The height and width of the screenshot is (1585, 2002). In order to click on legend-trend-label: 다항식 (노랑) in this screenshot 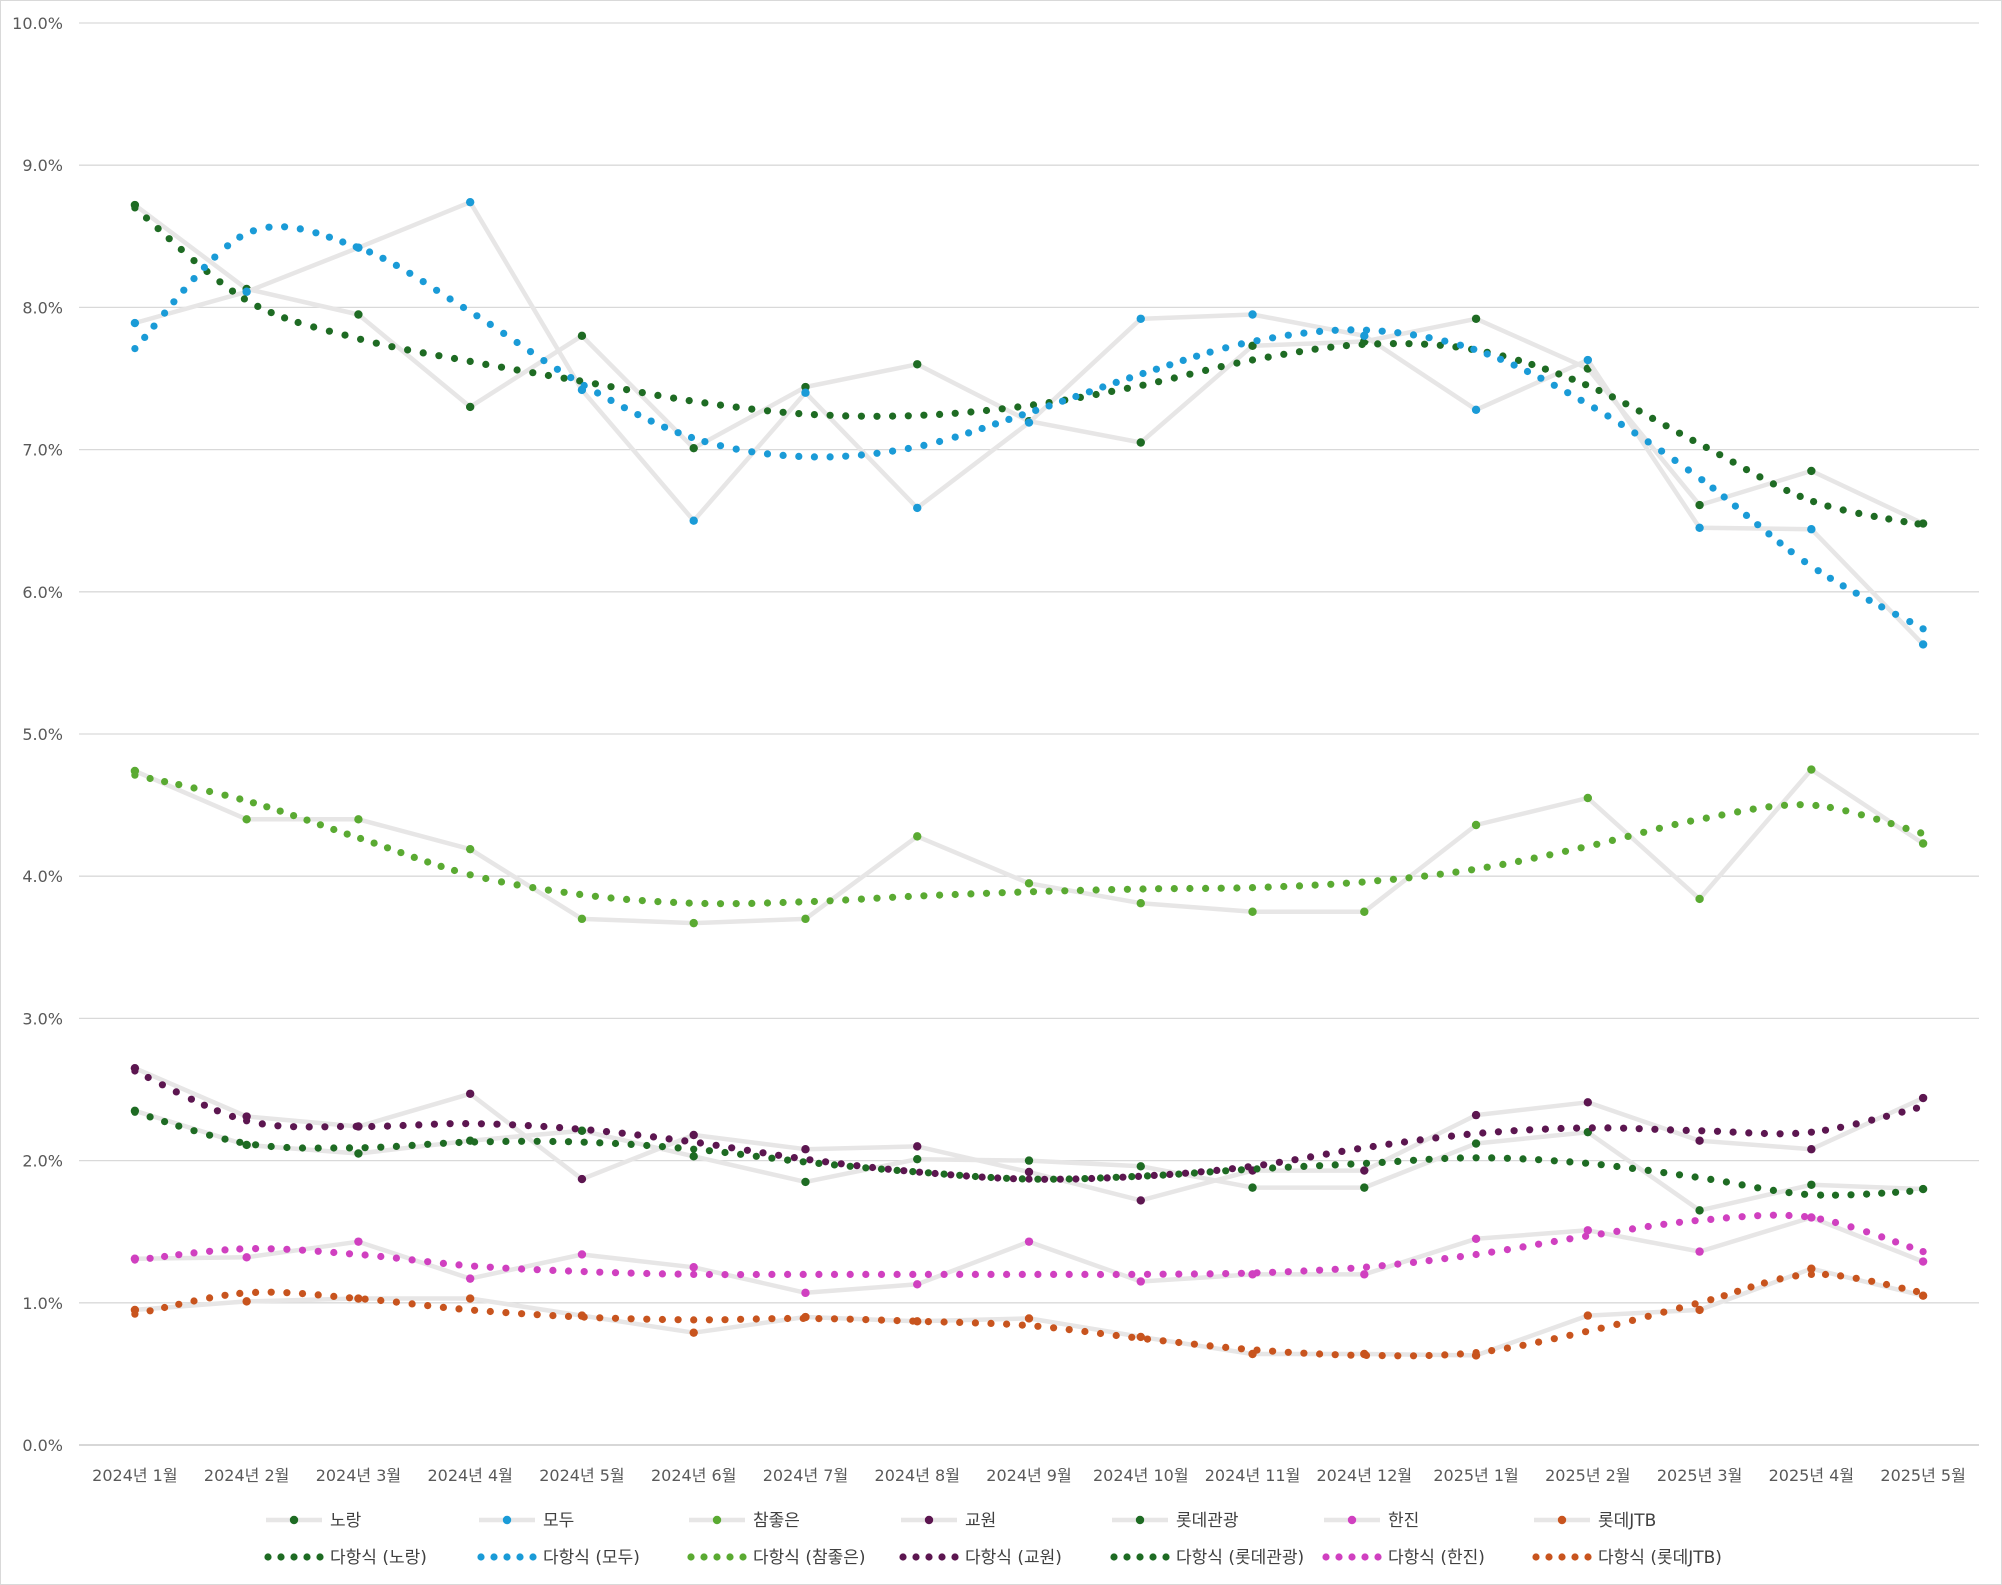, I will do `click(378, 1558)`.